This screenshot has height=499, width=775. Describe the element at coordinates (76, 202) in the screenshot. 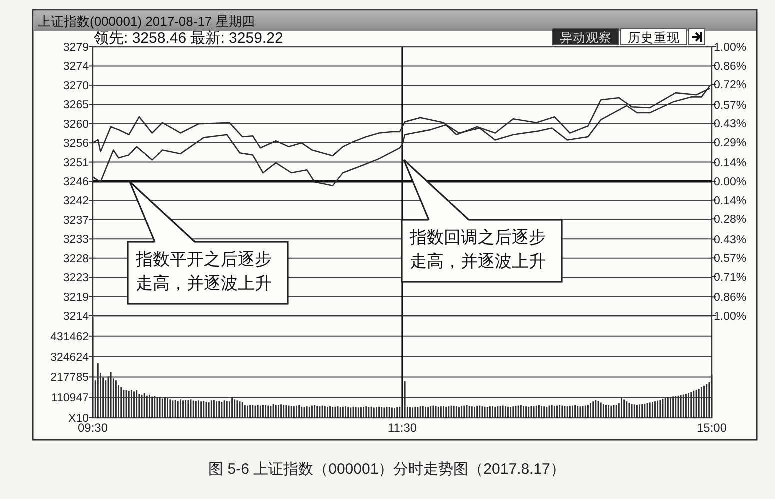

I see `y-tick-label: 3242` at that location.